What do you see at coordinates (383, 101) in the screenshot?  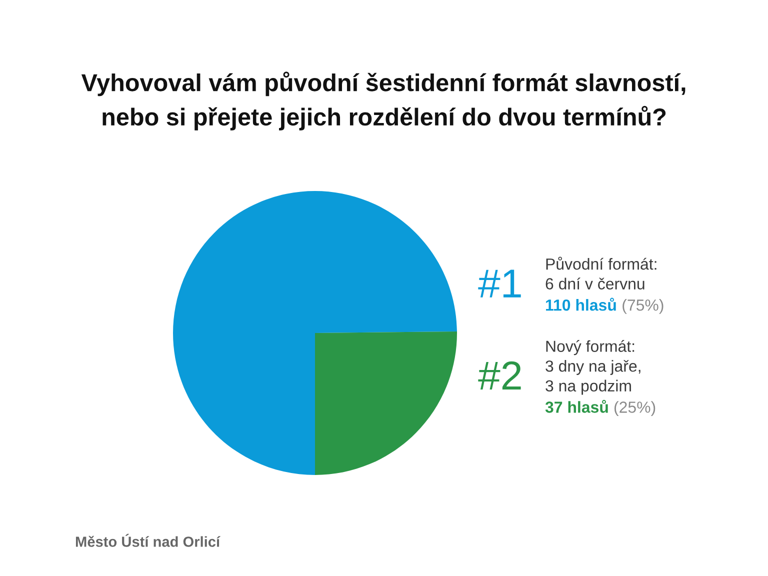 I see `chart-title: Vyhovoval vám původní šestidenní formát slavností, nebo si přejete jejich rozdělení do dvou termínů?` at bounding box center [383, 101].